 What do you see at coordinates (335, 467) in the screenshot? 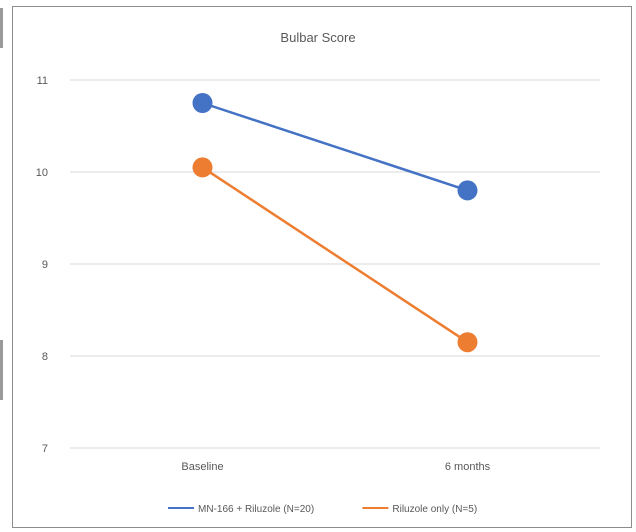
I see `x-axis-ticks: Baseline 6 months` at bounding box center [335, 467].